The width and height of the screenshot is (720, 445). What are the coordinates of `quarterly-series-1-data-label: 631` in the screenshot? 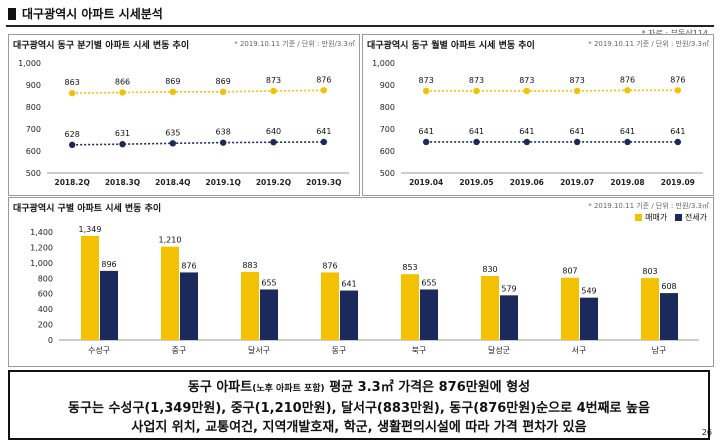 It's located at (122, 133).